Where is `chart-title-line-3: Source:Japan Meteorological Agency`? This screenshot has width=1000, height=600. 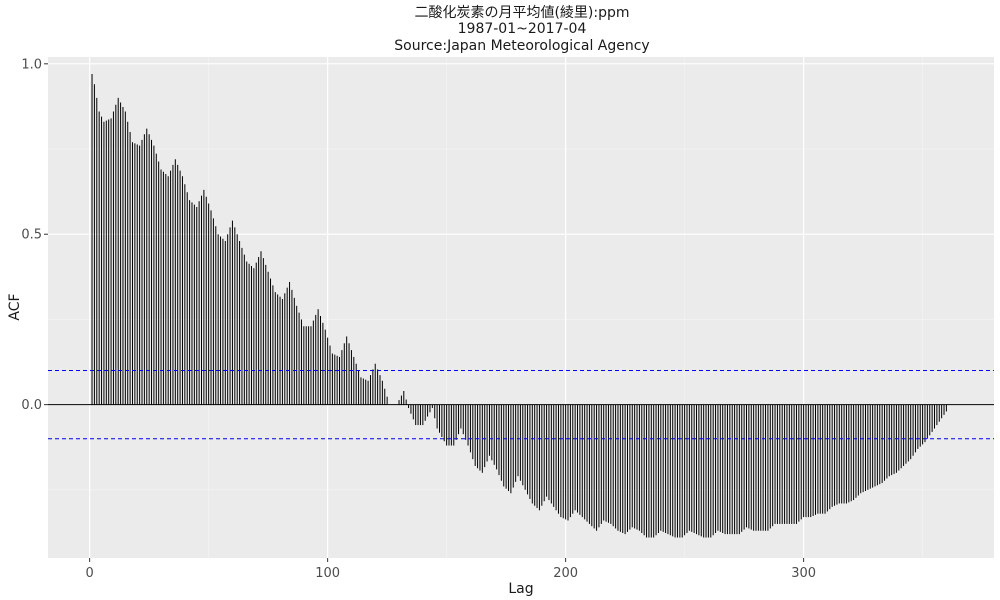
chart-title-line-3: Source:Japan Meteorological Agency is located at coordinates (521, 46).